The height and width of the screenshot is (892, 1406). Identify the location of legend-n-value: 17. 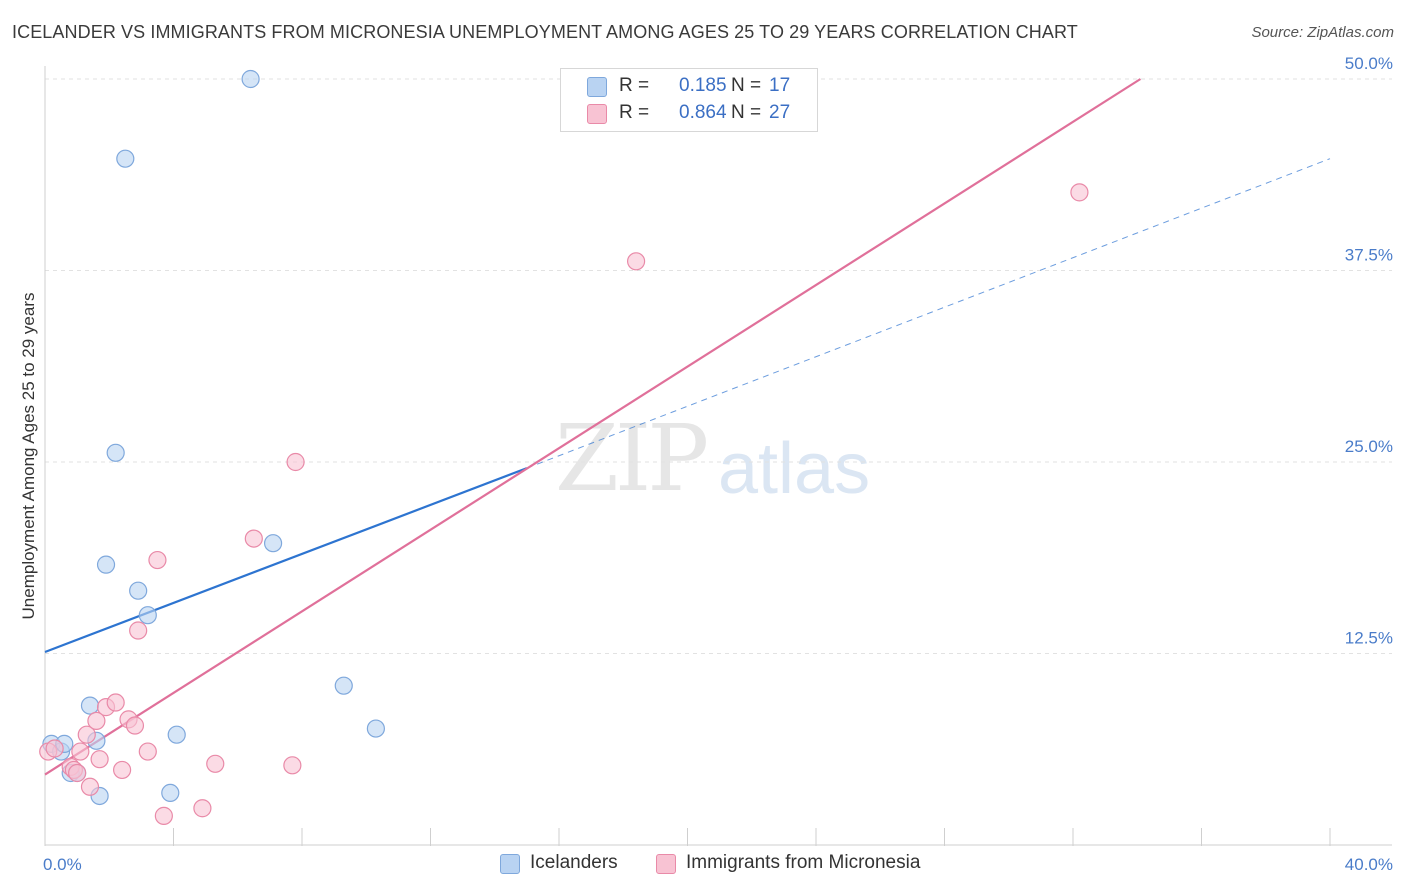
(780, 85).